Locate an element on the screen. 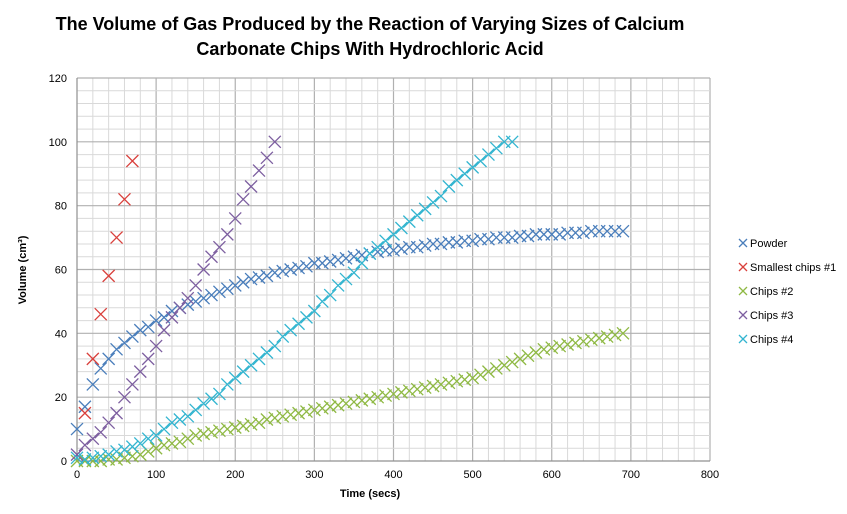  x-tick-label: 200 is located at coordinates (235, 475).